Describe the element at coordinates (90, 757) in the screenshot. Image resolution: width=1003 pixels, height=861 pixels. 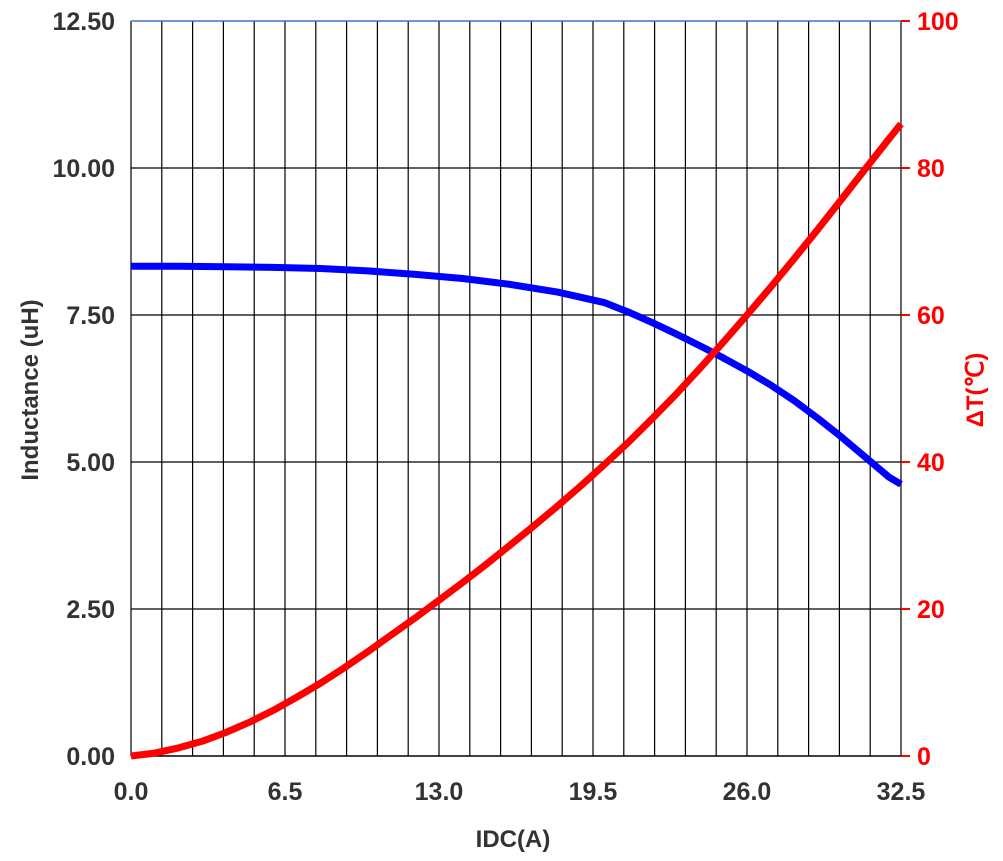
I see `left-axis-tick-label: 0.00` at that location.